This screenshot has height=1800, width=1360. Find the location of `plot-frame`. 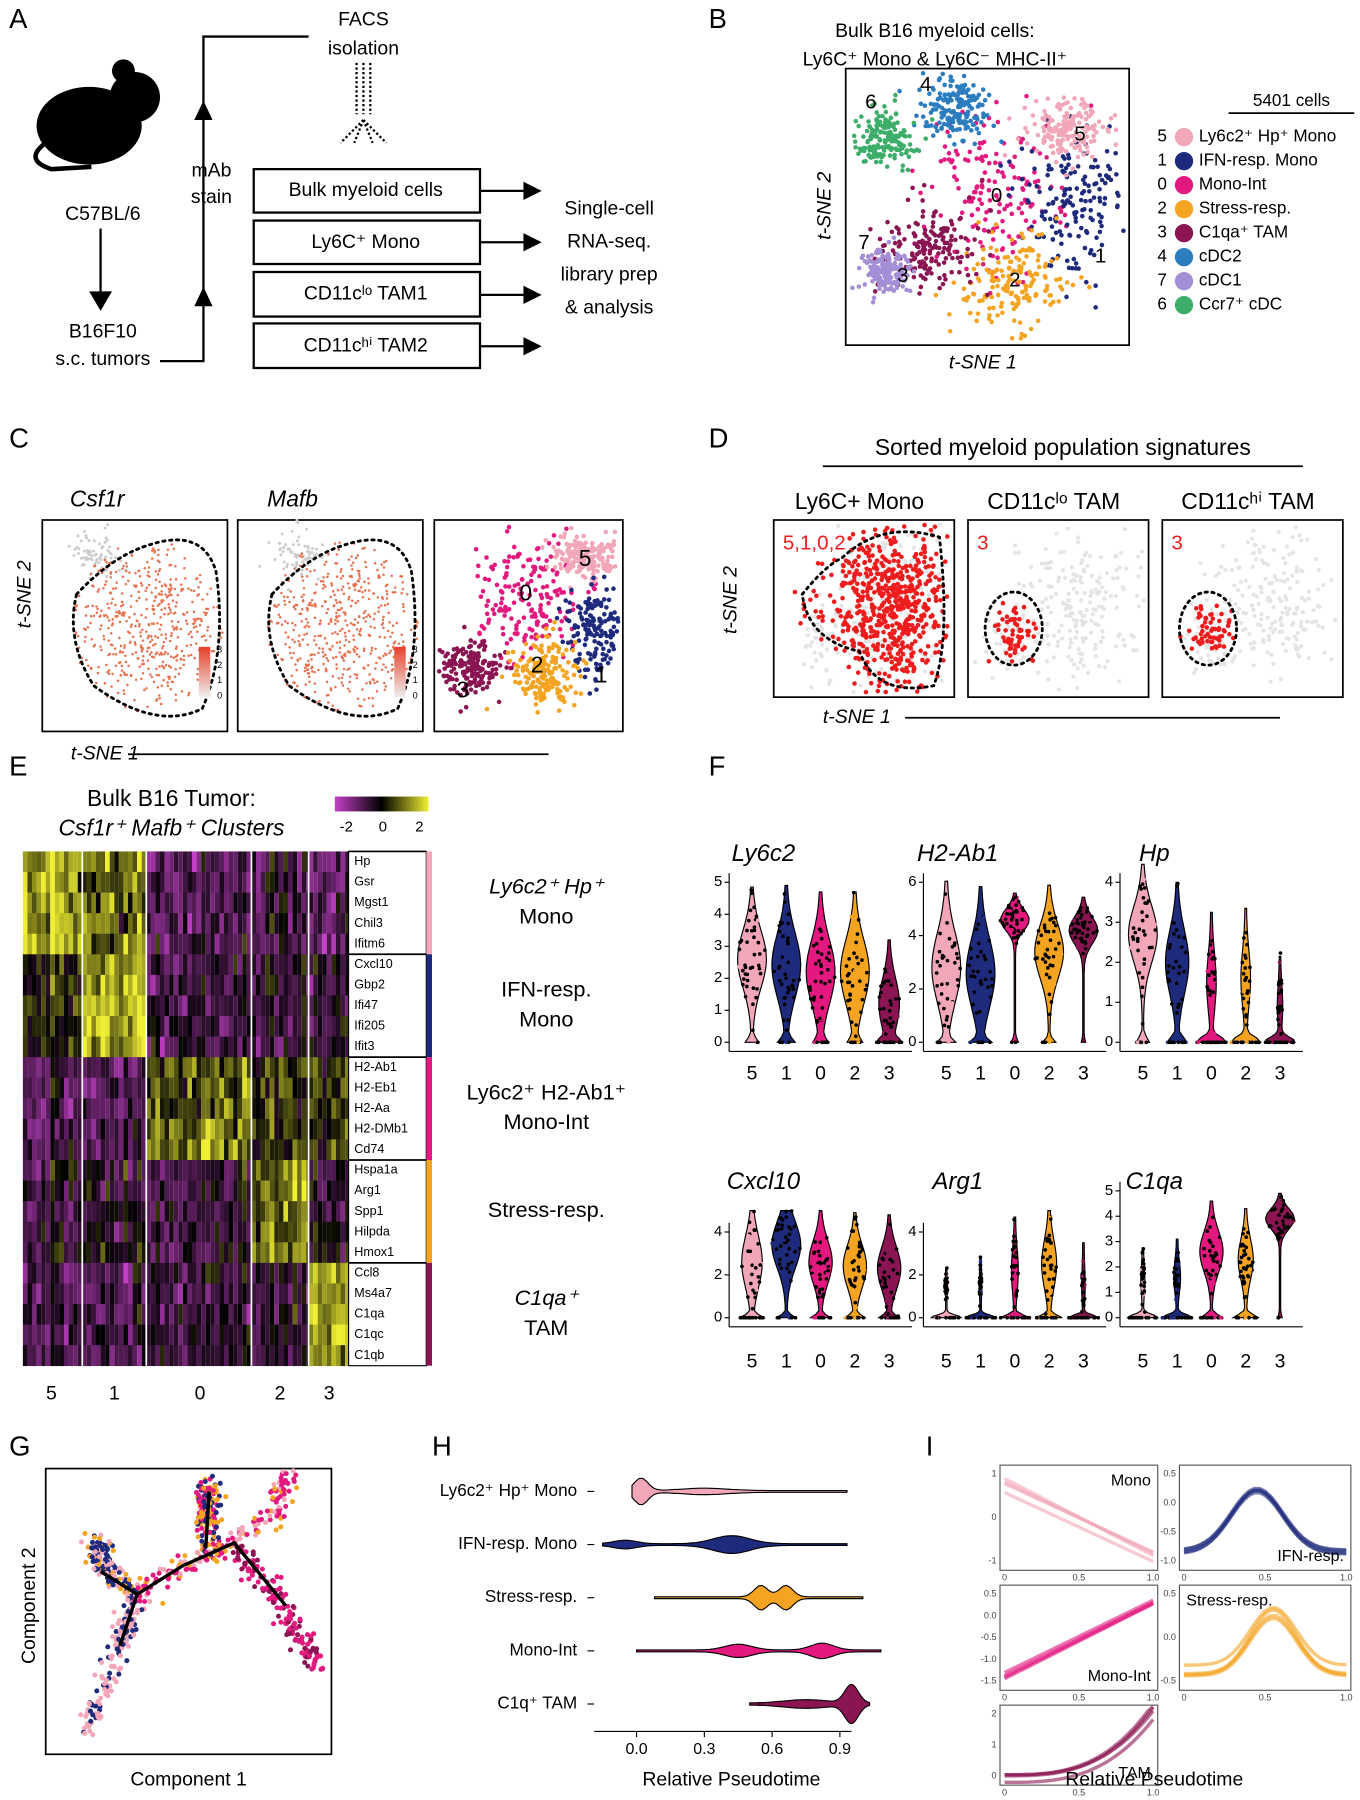

plot-frame is located at coordinates (987, 206).